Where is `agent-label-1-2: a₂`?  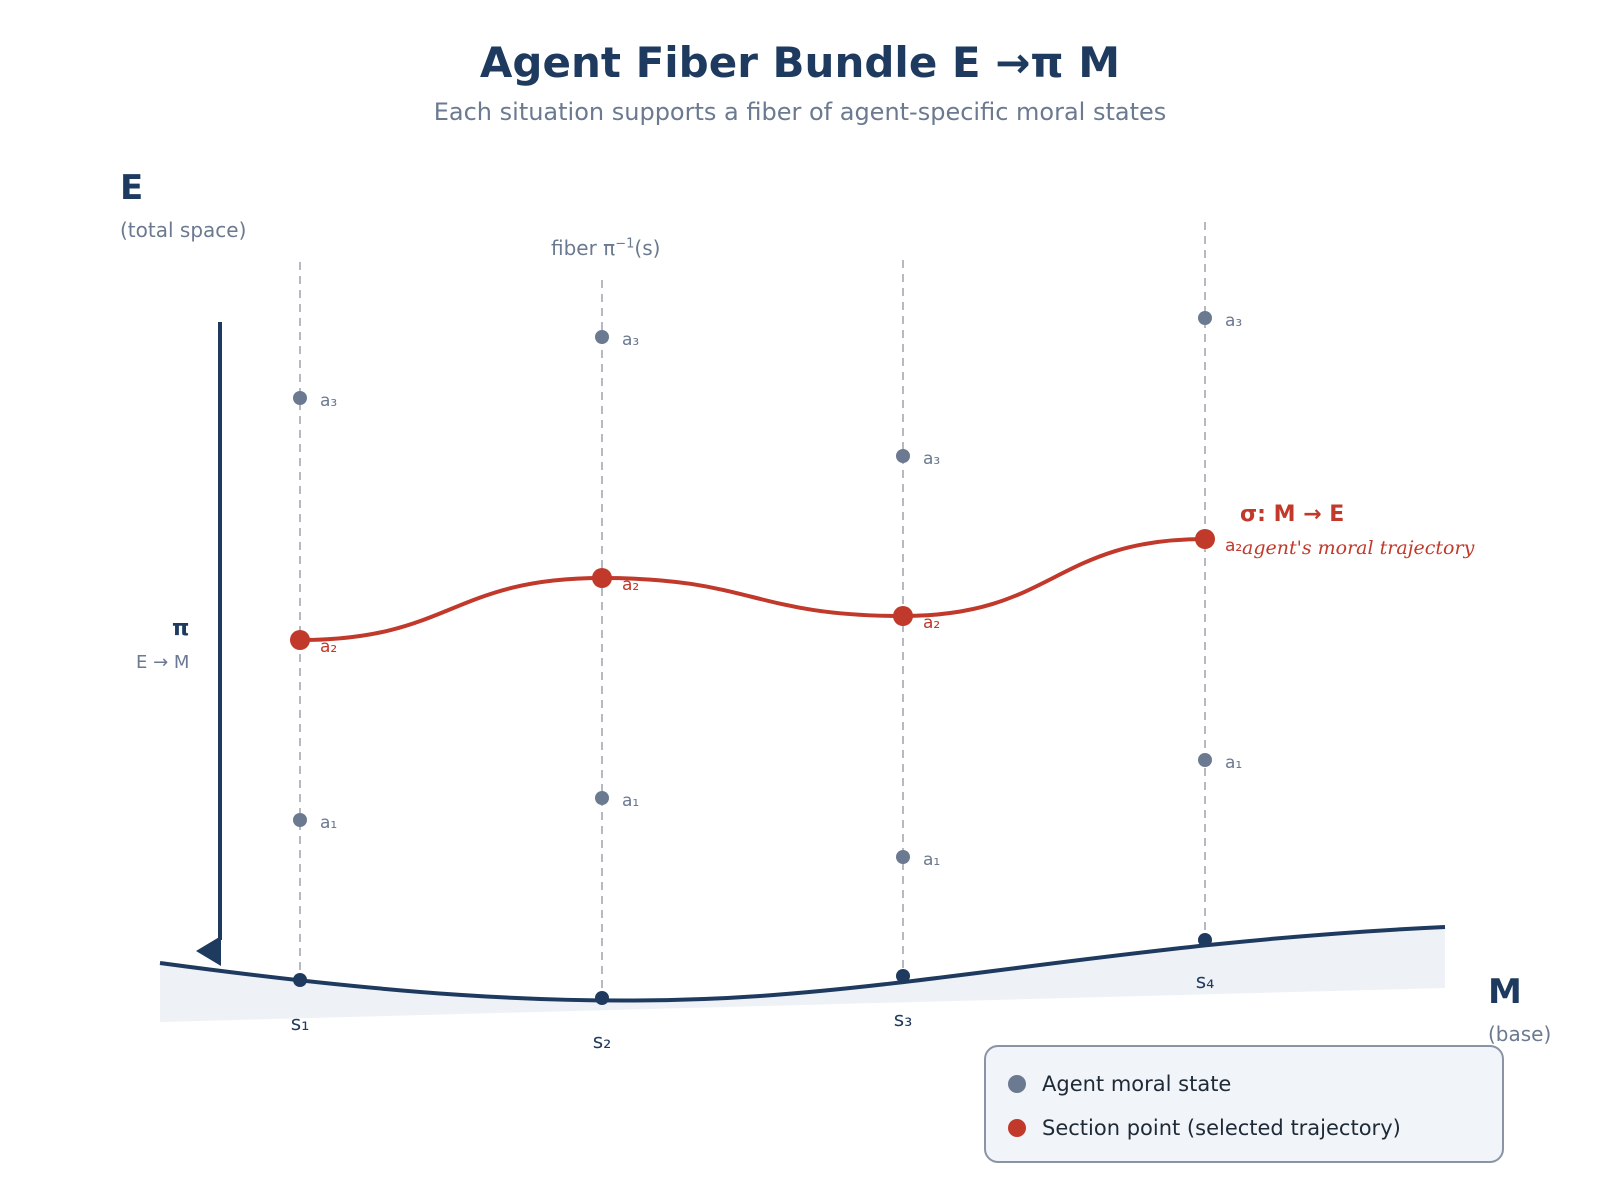 agent-label-1-2: a₂ is located at coordinates (328, 647).